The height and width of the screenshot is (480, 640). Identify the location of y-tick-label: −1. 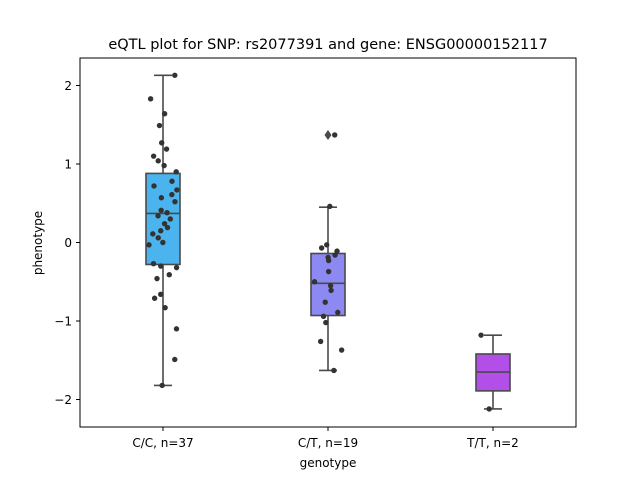
(63, 322).